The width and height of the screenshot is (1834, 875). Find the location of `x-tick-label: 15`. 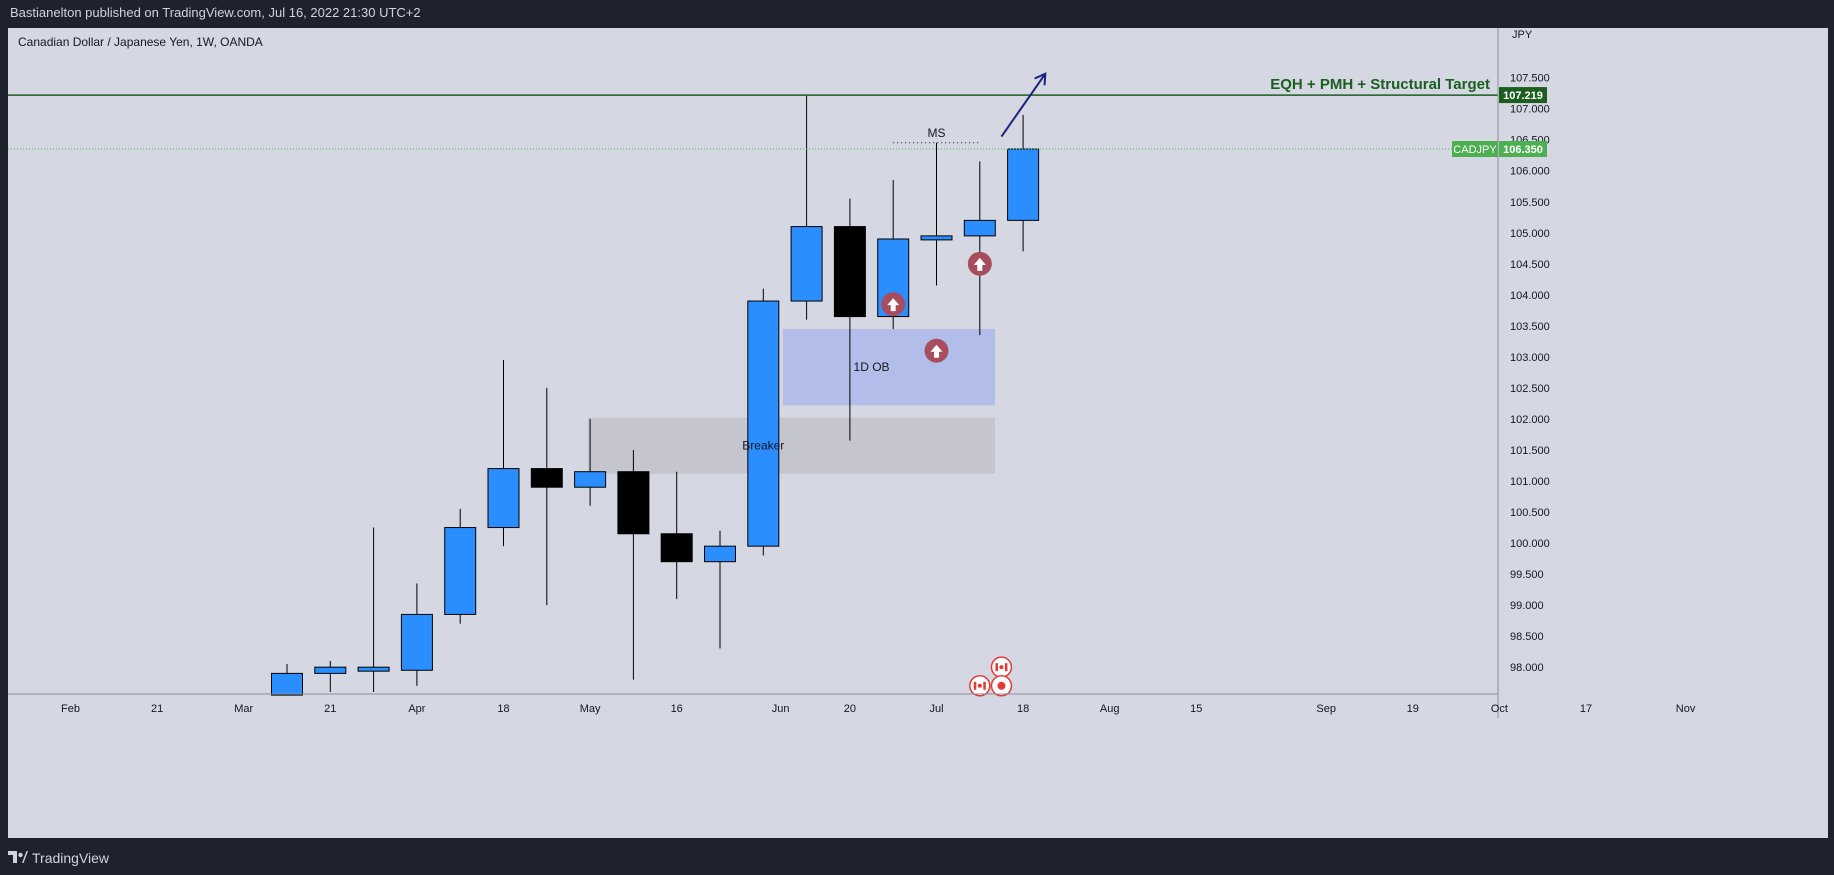

x-tick-label: 15 is located at coordinates (1196, 709).